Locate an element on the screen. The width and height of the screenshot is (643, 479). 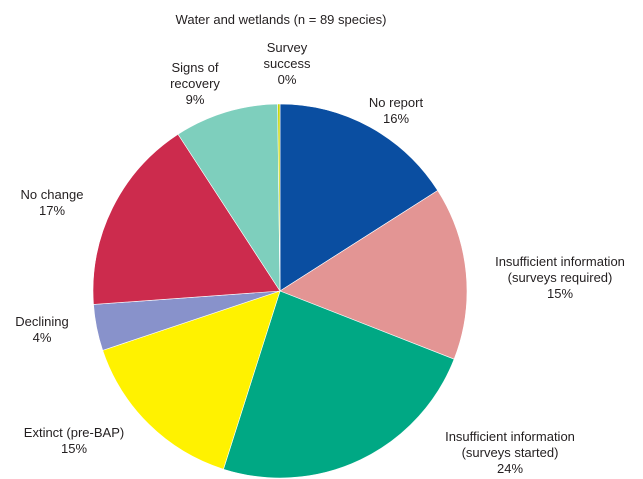
slice-label-0: No report 16% is located at coordinates (396, 110).